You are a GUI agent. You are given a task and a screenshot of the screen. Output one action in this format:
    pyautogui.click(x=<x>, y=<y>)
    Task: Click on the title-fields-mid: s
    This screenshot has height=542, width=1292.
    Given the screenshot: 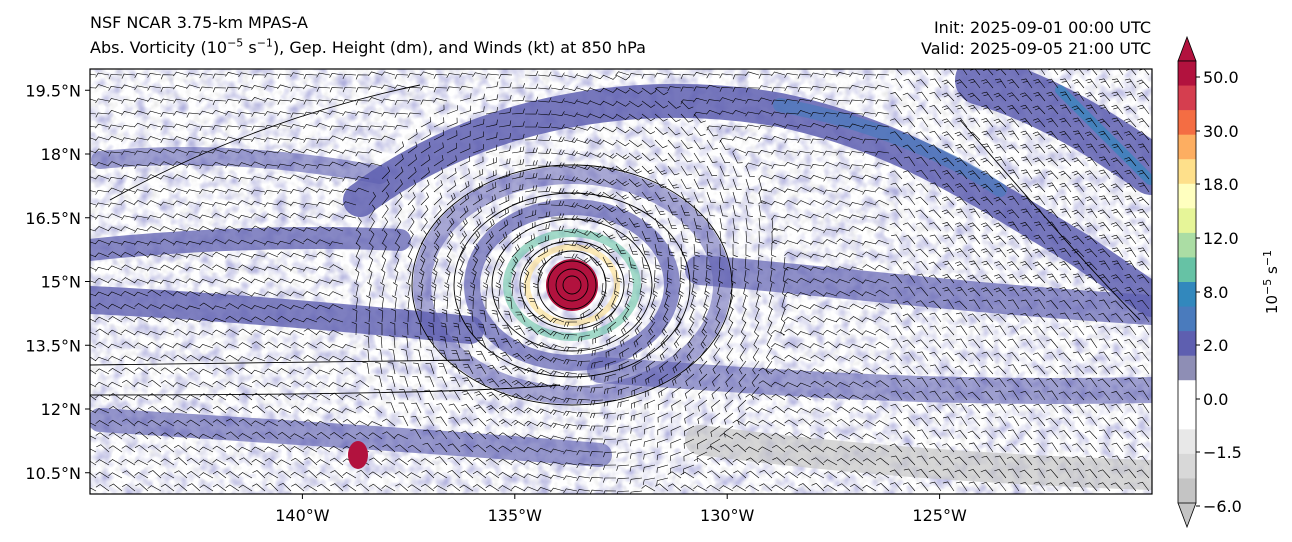 What is the action you would take?
    pyautogui.click(x=250, y=47)
    